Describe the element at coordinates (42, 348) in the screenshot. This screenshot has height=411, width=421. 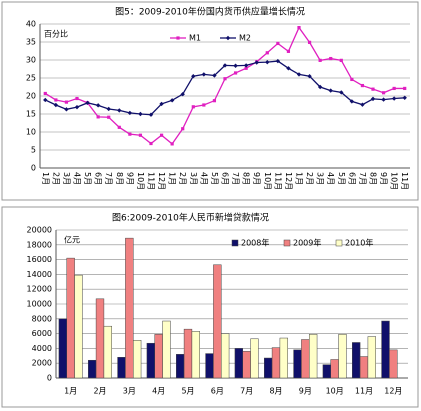
I see `y-tick-label: 4000` at that location.